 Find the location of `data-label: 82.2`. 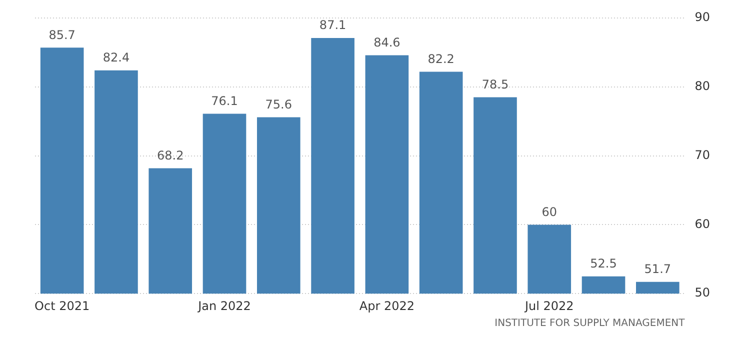

data-label: 82.2 is located at coordinates (441, 59).